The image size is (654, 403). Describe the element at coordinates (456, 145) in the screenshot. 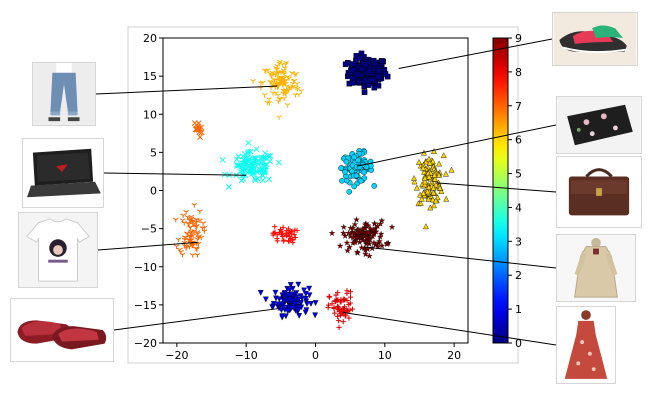

I see `leader-line-clutch-bag` at that location.